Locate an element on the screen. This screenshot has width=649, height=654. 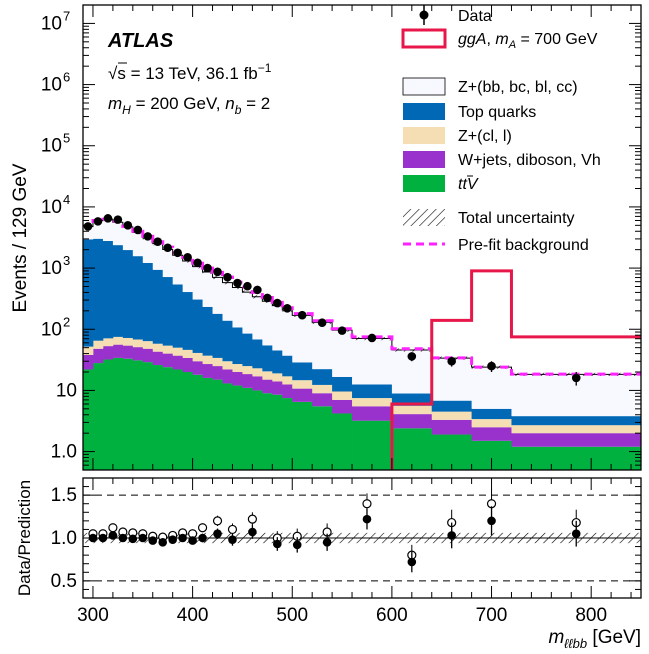
legend-zhf: Z+(bb, bc, bl, cc) is located at coordinates (490, 86).